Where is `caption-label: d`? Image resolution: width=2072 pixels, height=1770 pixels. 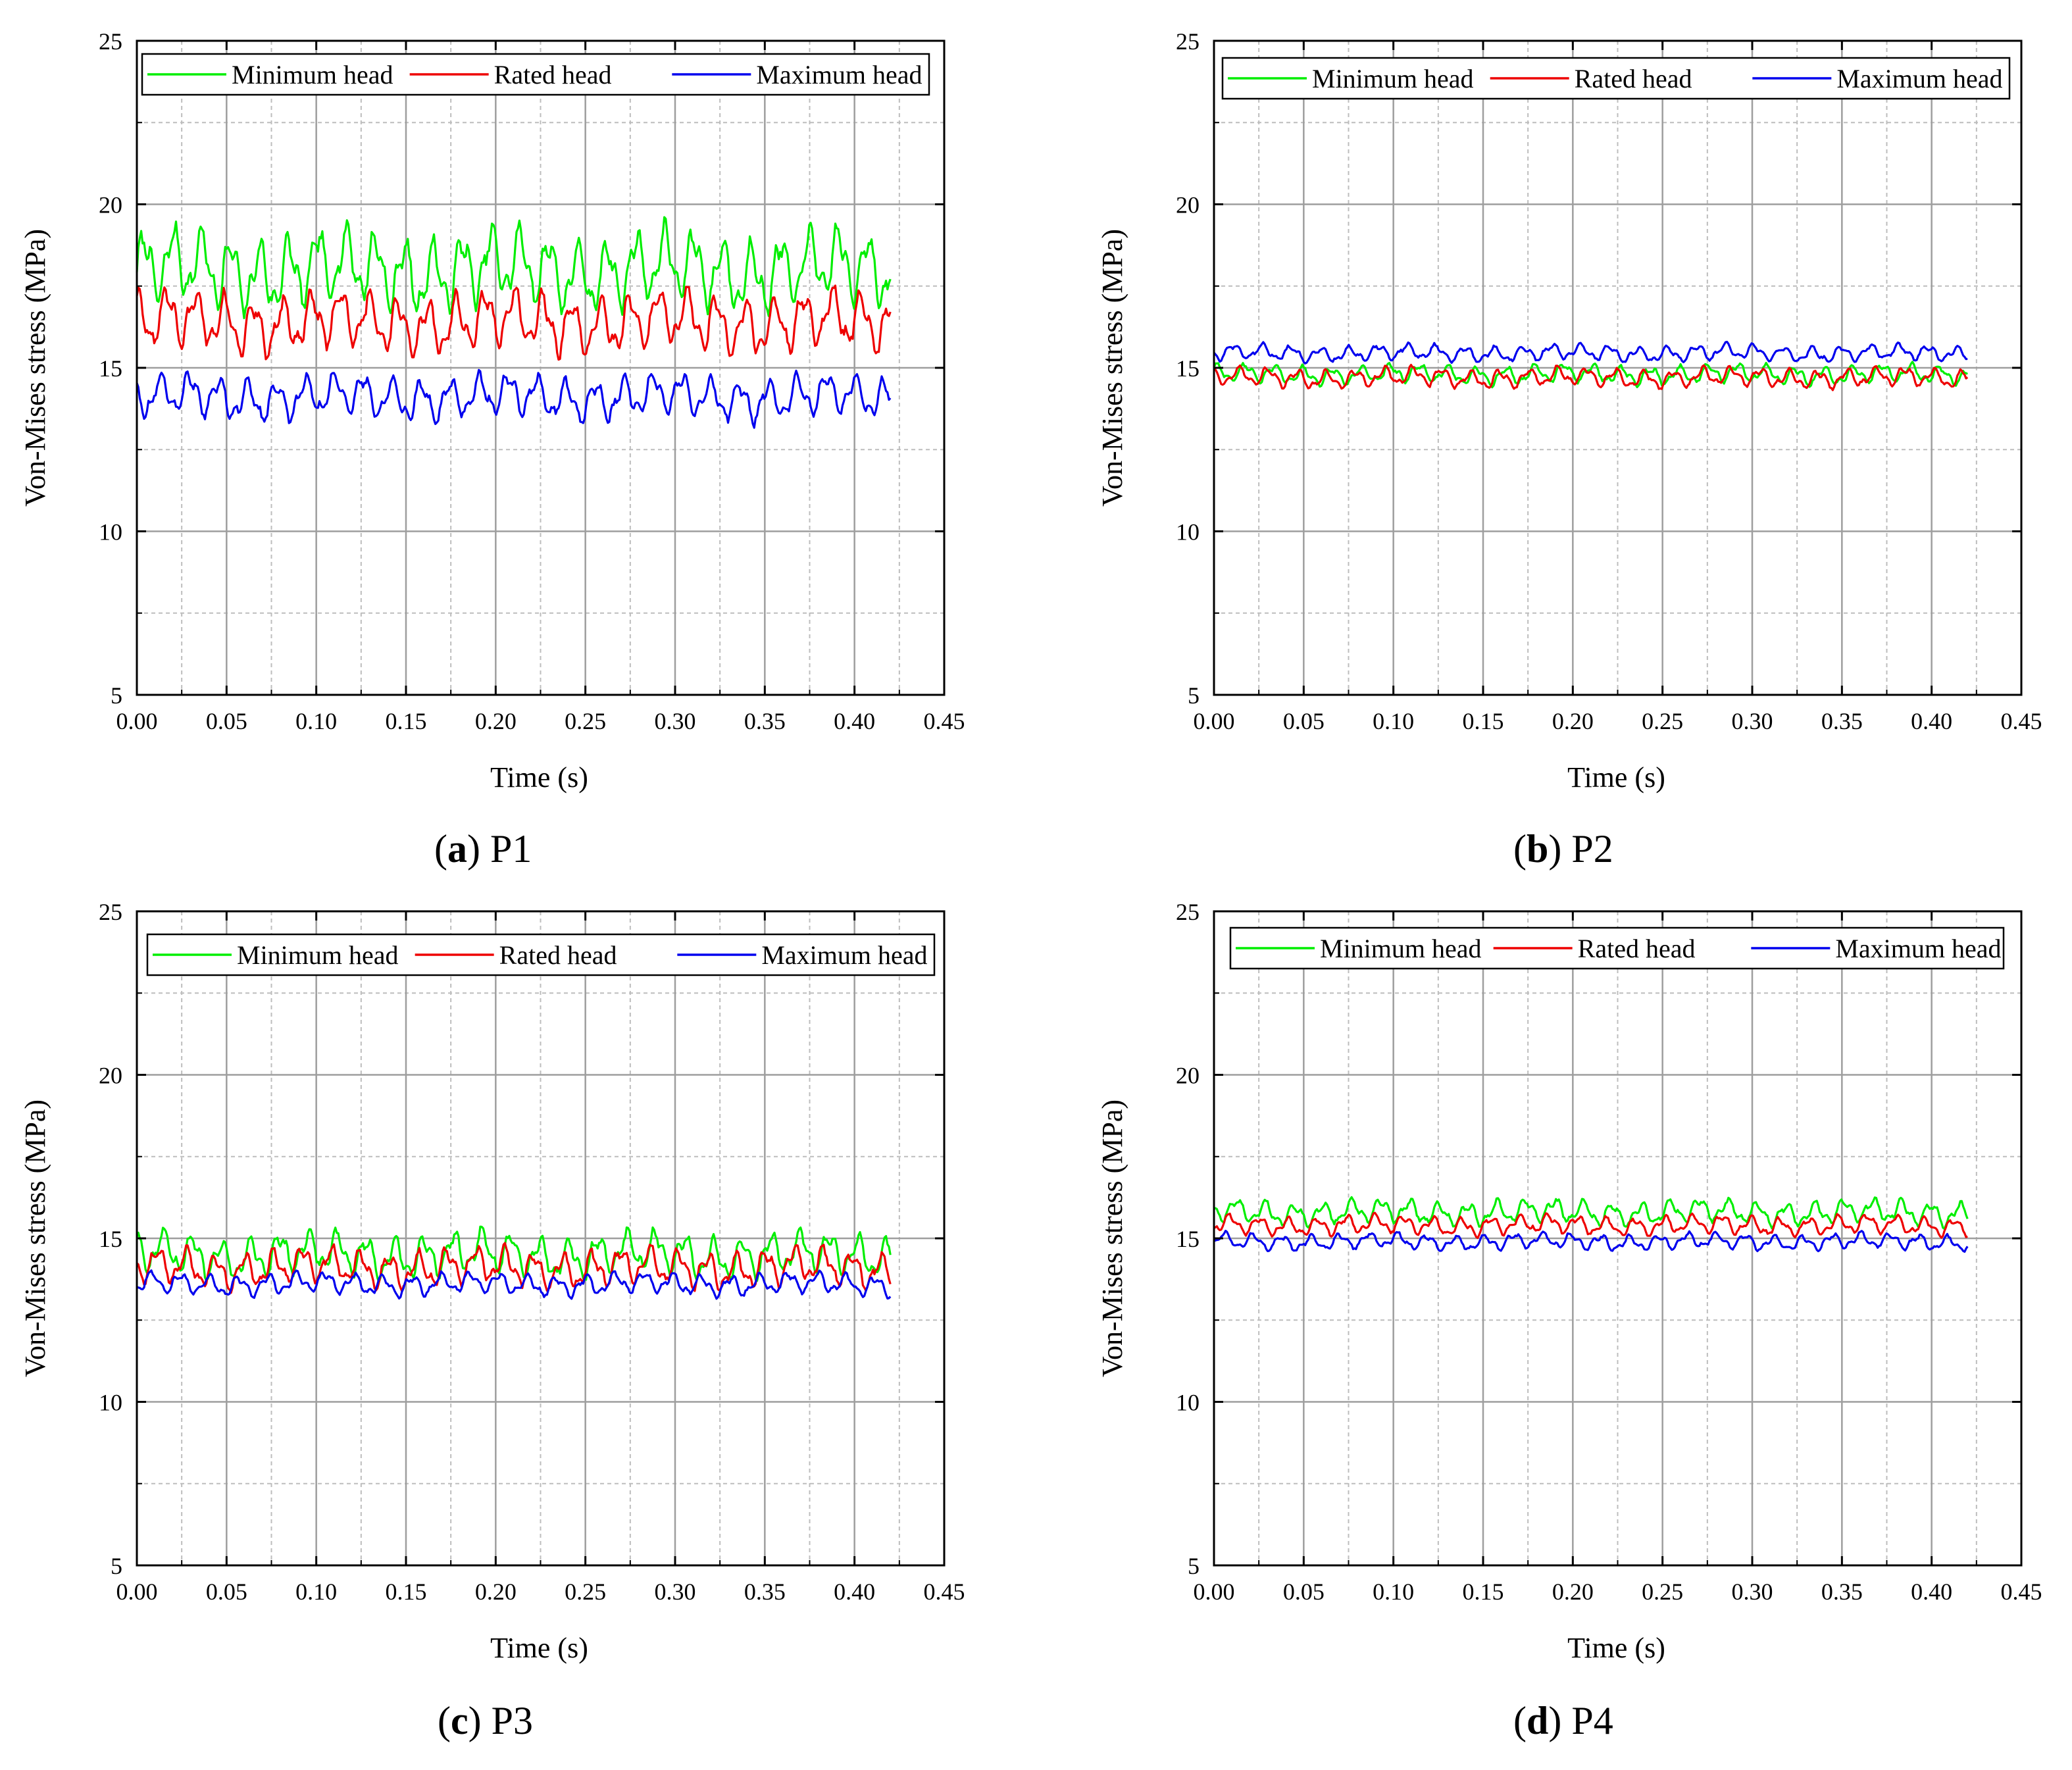 caption-label: d is located at coordinates (1537, 1721).